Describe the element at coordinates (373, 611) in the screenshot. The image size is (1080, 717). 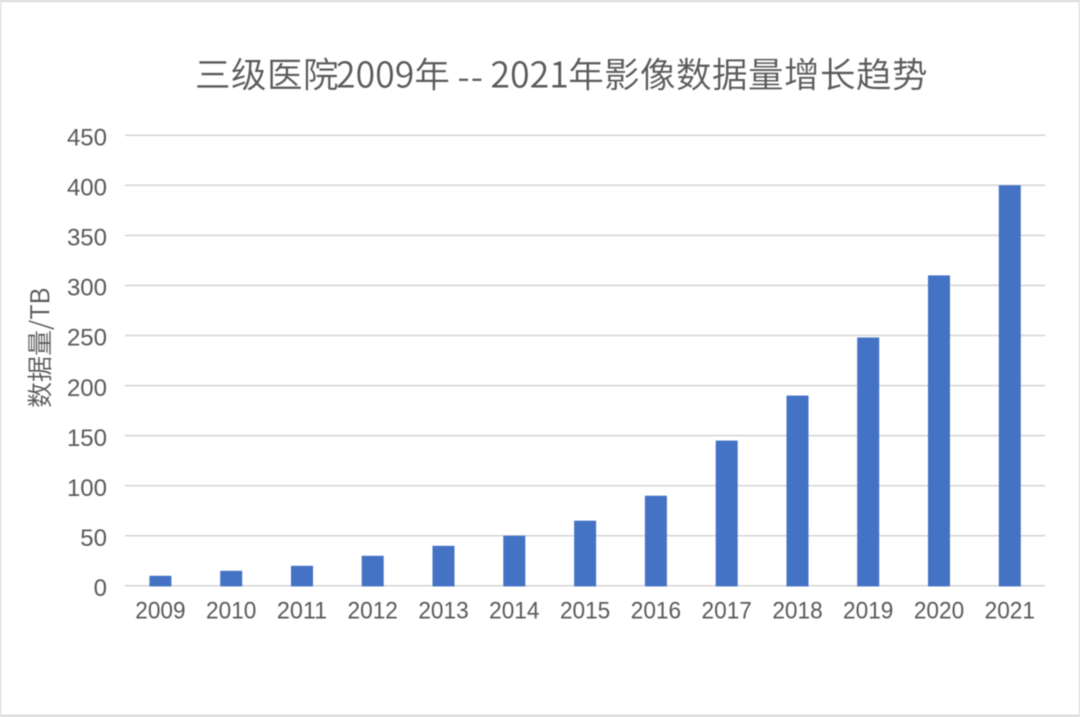
I see `svg-text: 2012` at that location.